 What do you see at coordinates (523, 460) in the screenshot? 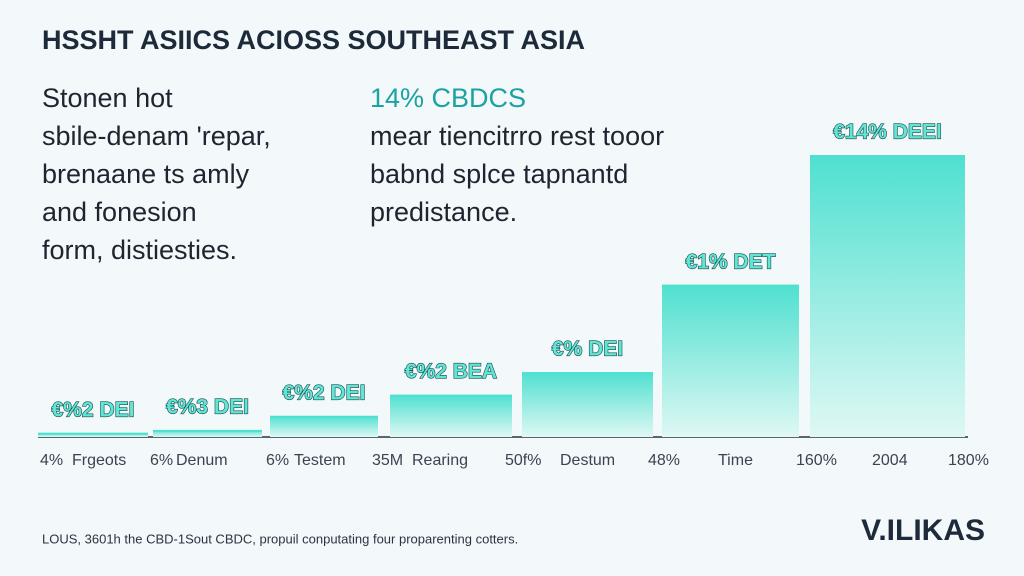
I see `x-axis-label: 50f%` at bounding box center [523, 460].